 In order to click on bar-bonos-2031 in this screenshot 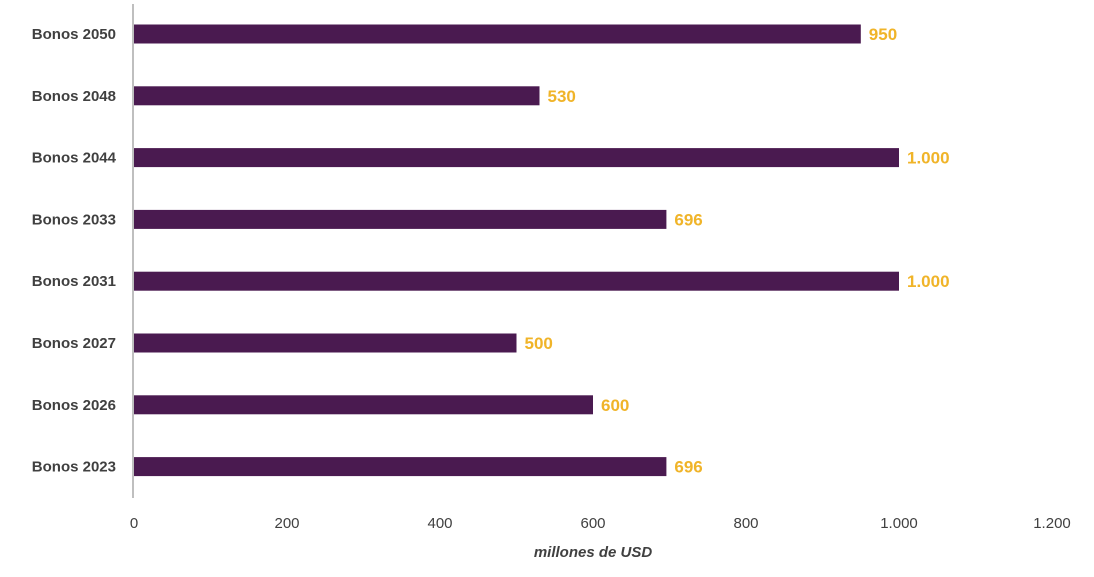, I will do `click(516, 281)`.